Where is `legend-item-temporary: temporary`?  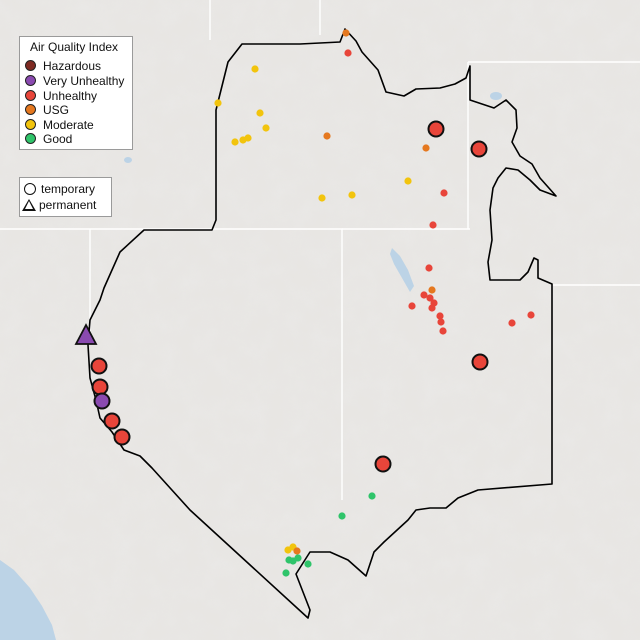
legend-item-temporary: temporary is located at coordinates (59, 188).